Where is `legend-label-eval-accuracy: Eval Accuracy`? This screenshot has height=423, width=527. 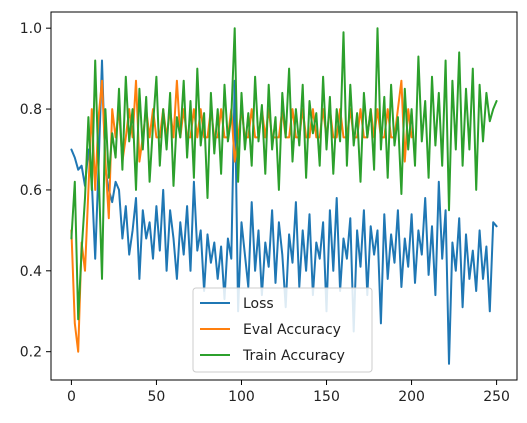 legend-label-eval-accuracy: Eval Accuracy is located at coordinates (292, 330).